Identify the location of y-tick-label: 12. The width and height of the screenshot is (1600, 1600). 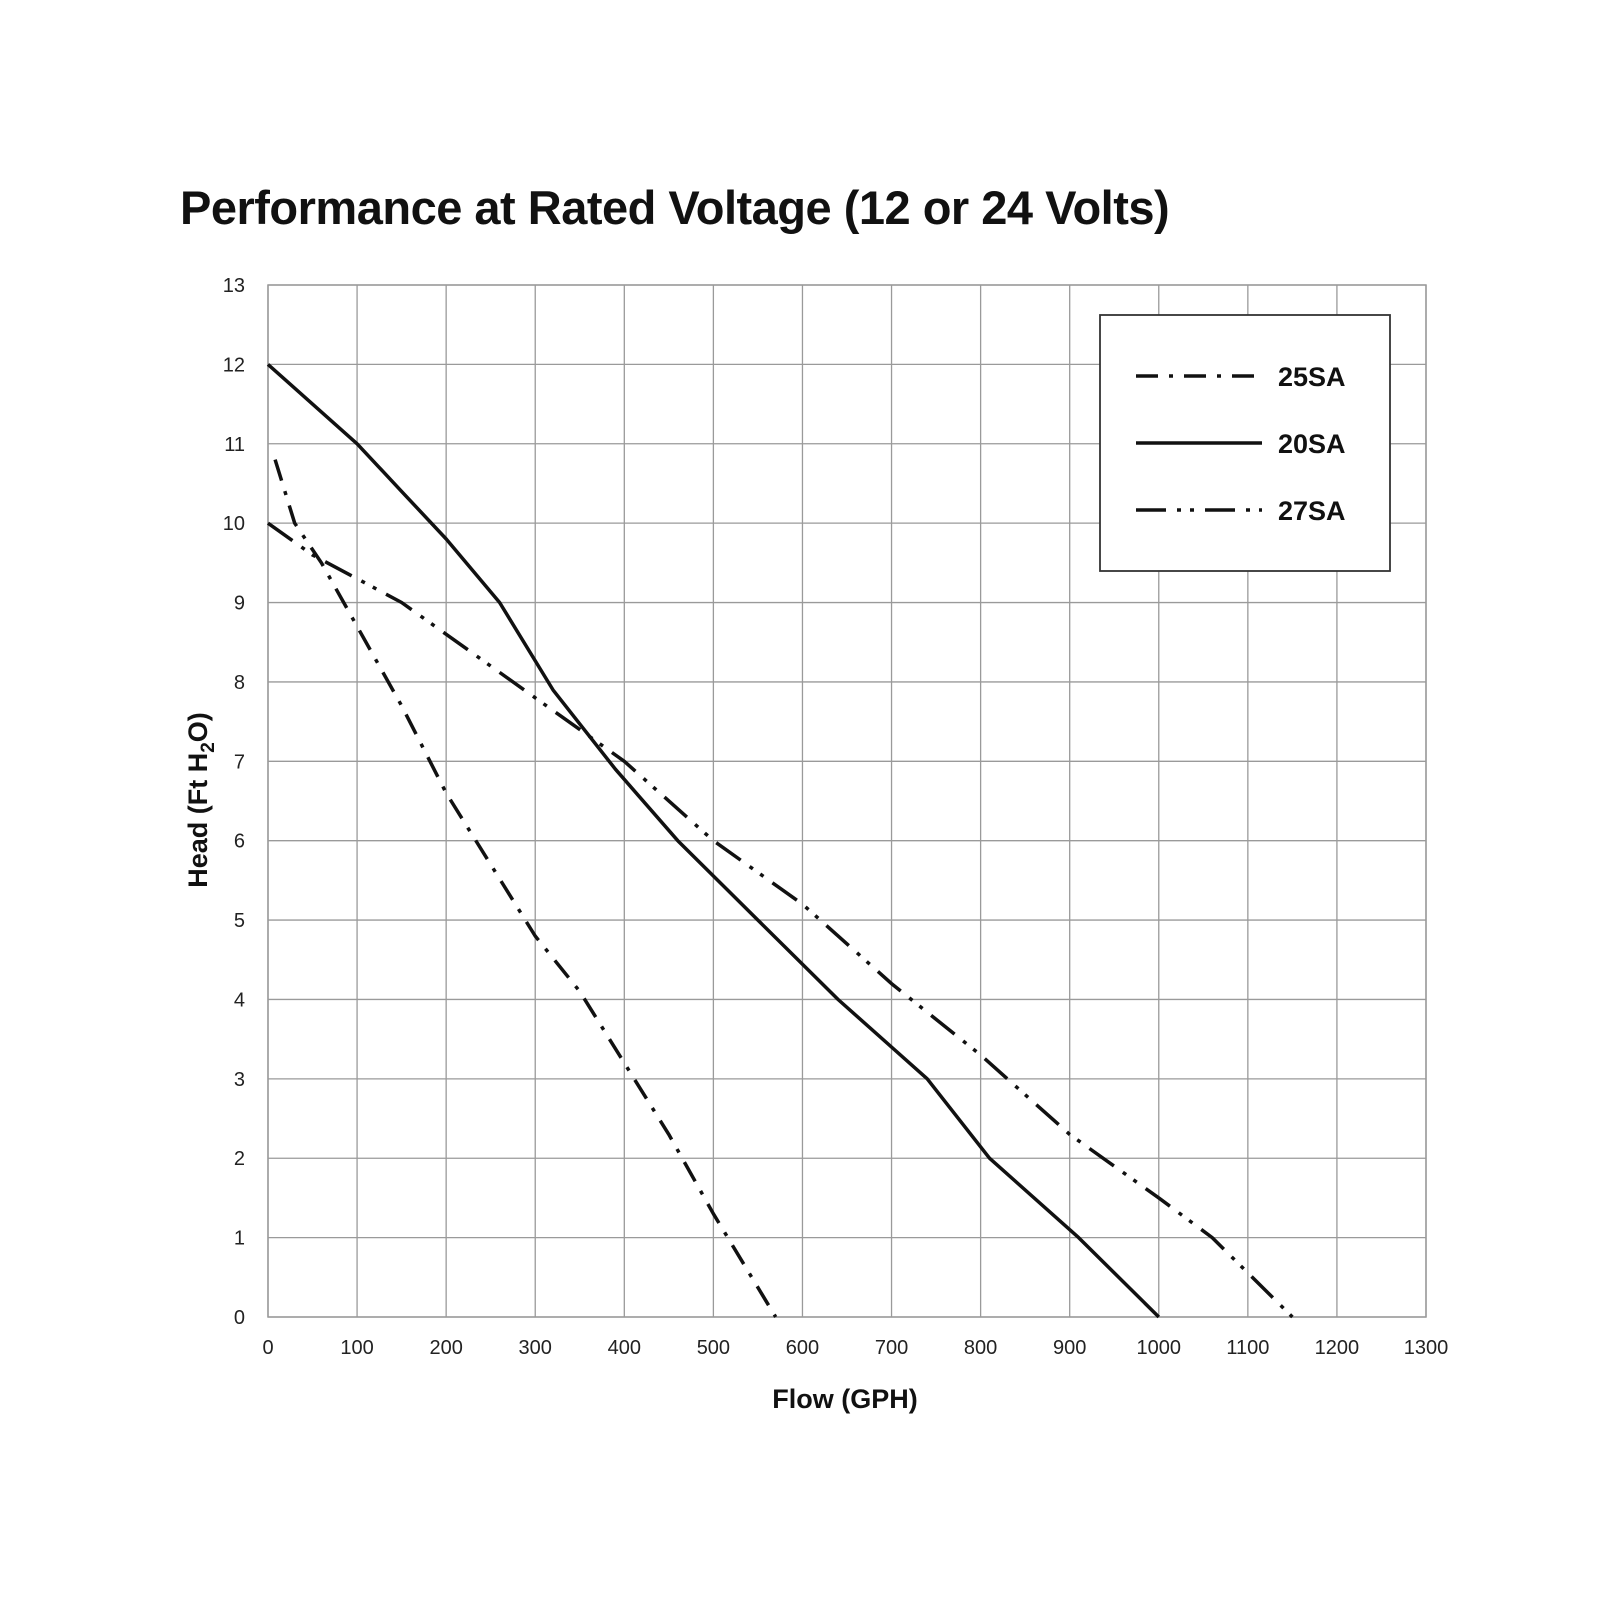
(234, 365).